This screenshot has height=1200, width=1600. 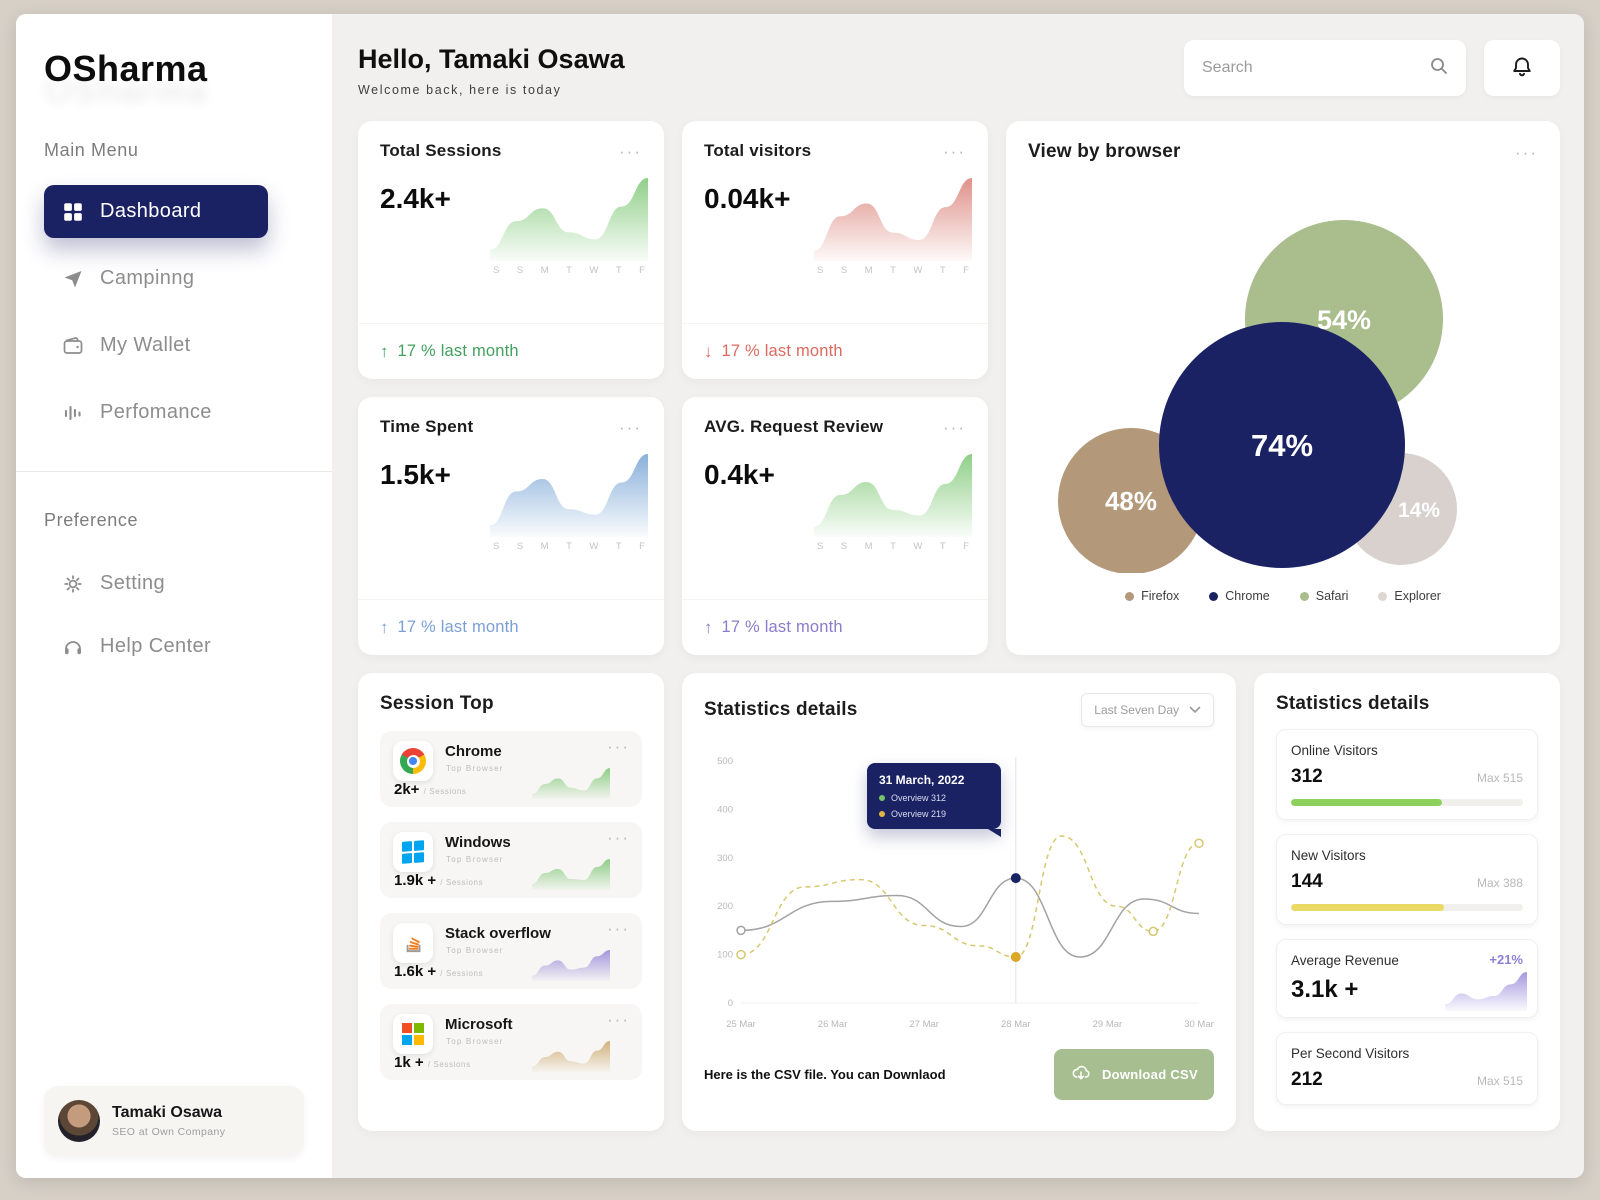 What do you see at coordinates (73, 279) in the screenshot?
I see `paper-plane-icon` at bounding box center [73, 279].